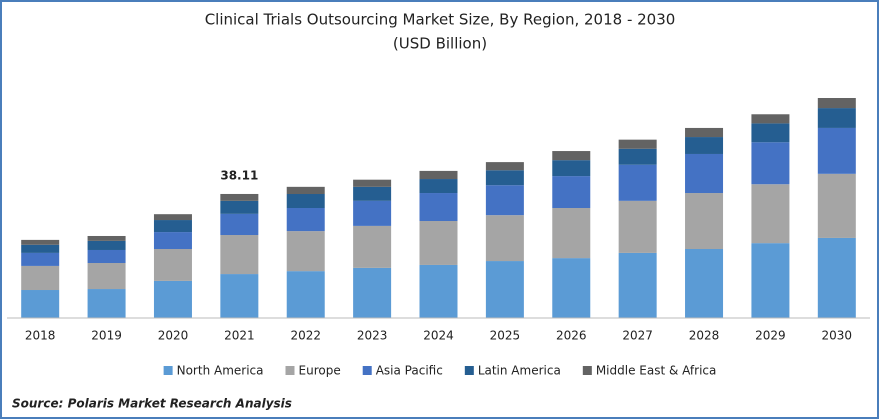 This screenshot has width=879, height=419. I want to click on chart-subtitle: (USD Billion), so click(440, 44).